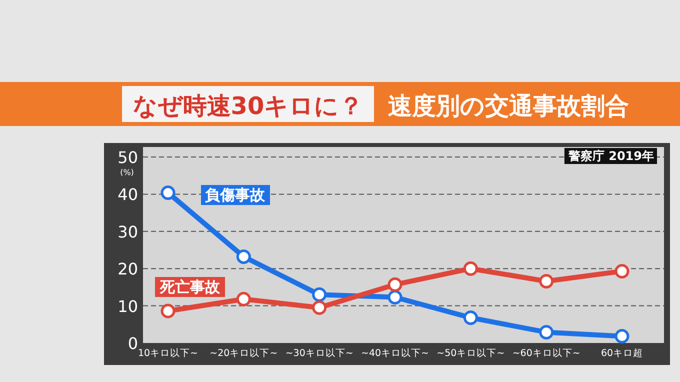 The width and height of the screenshot is (680, 382). What do you see at coordinates (127, 172) in the screenshot?
I see `y-axis-title: (%)` at bounding box center [127, 172].